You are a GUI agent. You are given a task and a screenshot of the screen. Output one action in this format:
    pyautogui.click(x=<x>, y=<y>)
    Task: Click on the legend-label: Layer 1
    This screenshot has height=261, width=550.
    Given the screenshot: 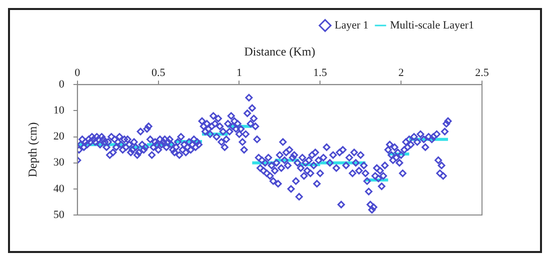 What is the action you would take?
    pyautogui.click(x=351, y=25)
    